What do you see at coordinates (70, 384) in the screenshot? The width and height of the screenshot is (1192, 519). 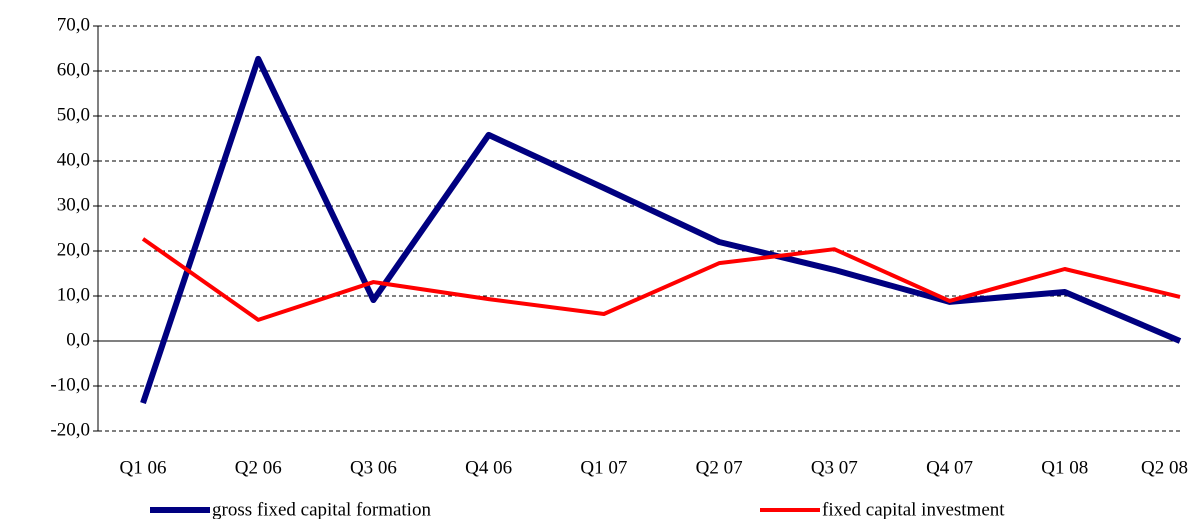 I see `y-tick-label: -10,0` at bounding box center [70, 384].